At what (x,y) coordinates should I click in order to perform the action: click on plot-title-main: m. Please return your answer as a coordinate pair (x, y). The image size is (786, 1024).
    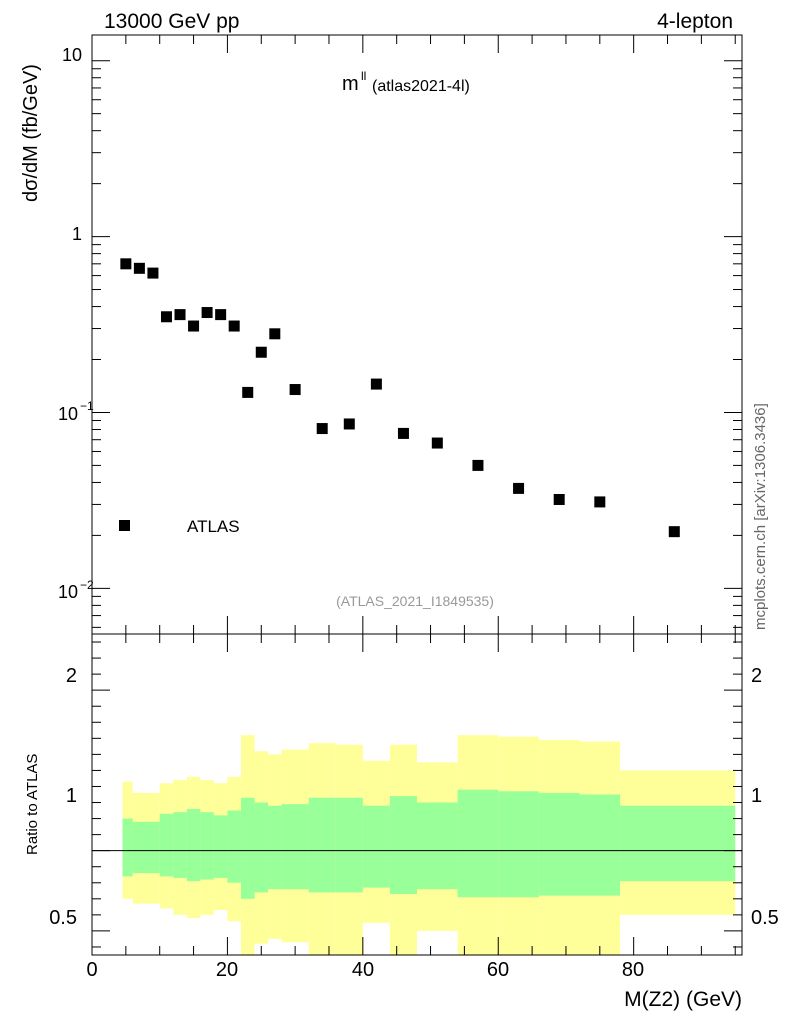
    Looking at the image, I should click on (350, 84).